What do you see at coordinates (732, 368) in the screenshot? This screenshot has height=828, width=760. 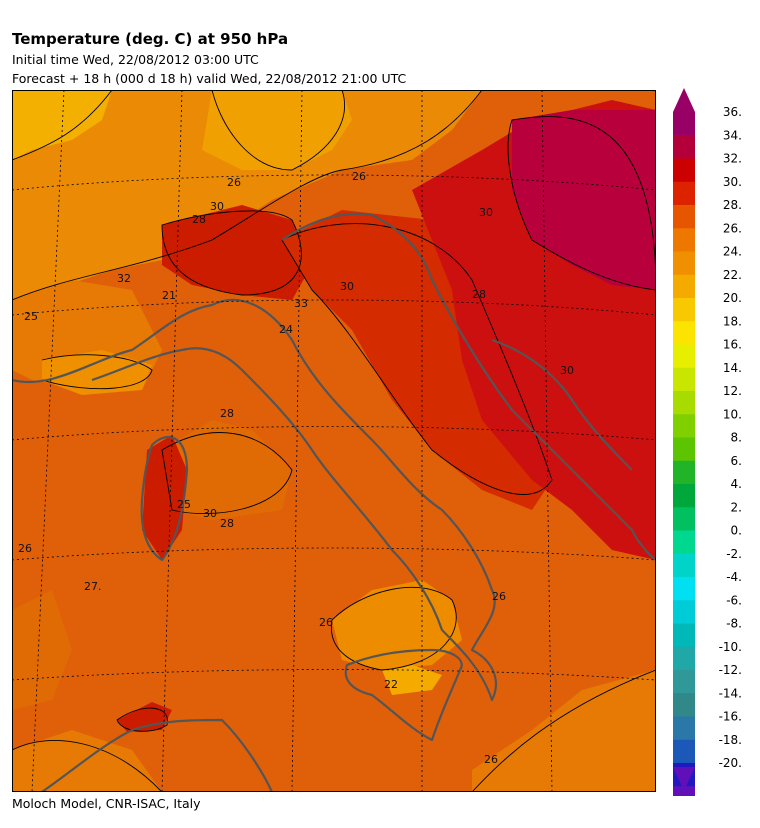 I see `colorbar-level-label: 14.` at bounding box center [732, 368].